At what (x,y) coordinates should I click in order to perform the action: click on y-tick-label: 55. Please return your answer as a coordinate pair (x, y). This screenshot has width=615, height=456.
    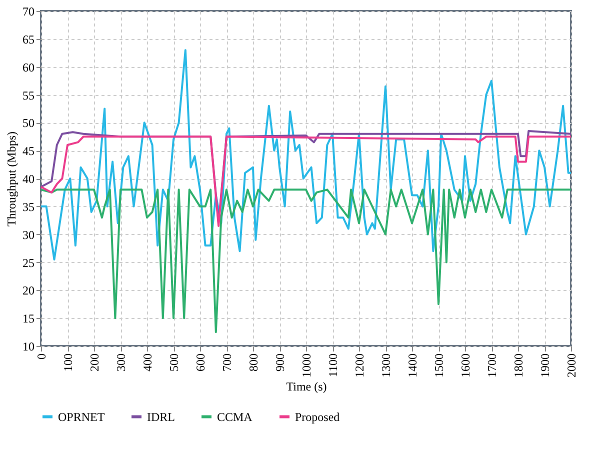
    Looking at the image, I should click on (28, 95).